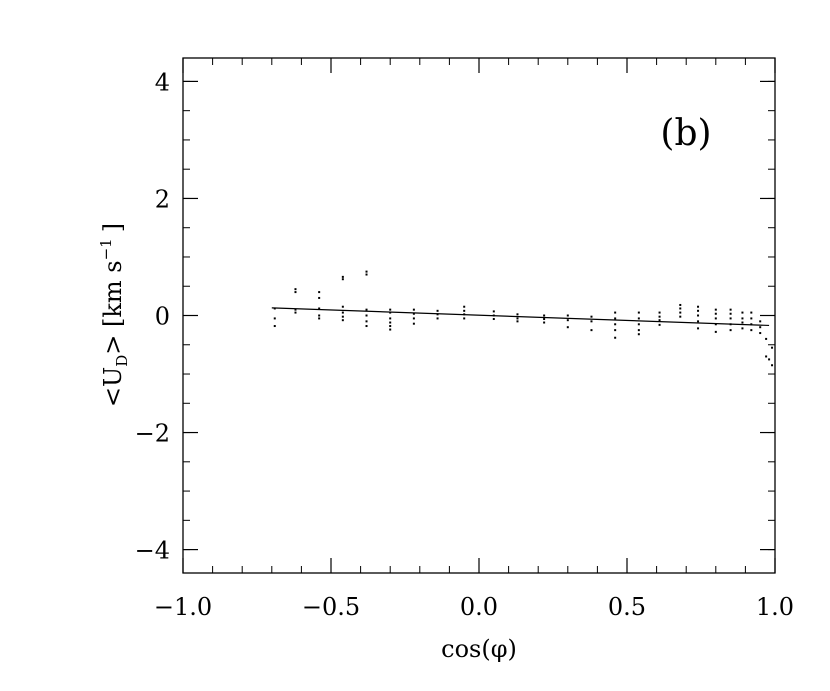 The width and height of the screenshot is (830, 691). I want to click on y-label-sub: D, so click(122, 361).